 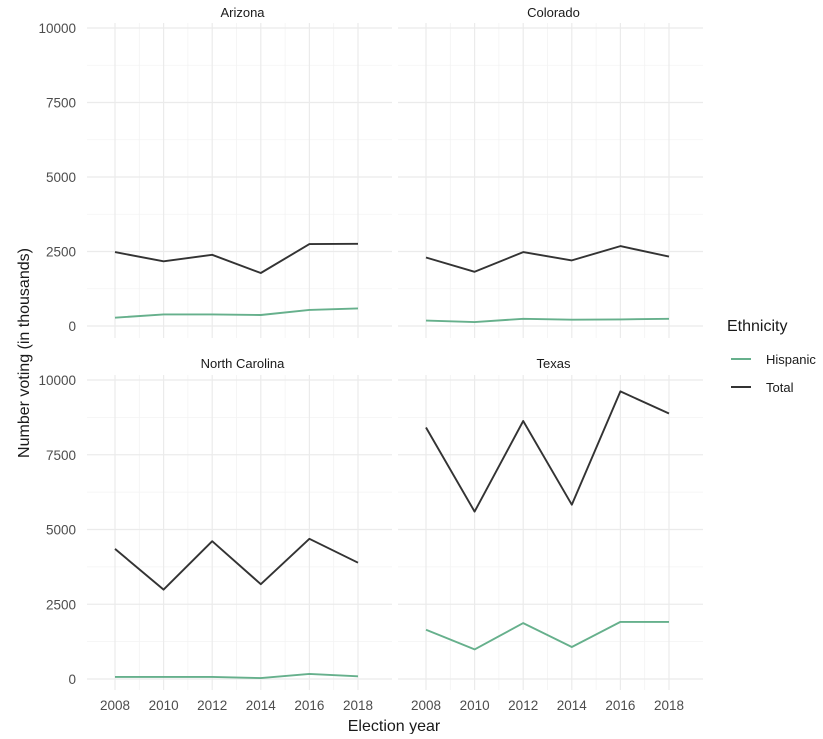 I want to click on series-line-total-colorado, so click(x=547, y=259).